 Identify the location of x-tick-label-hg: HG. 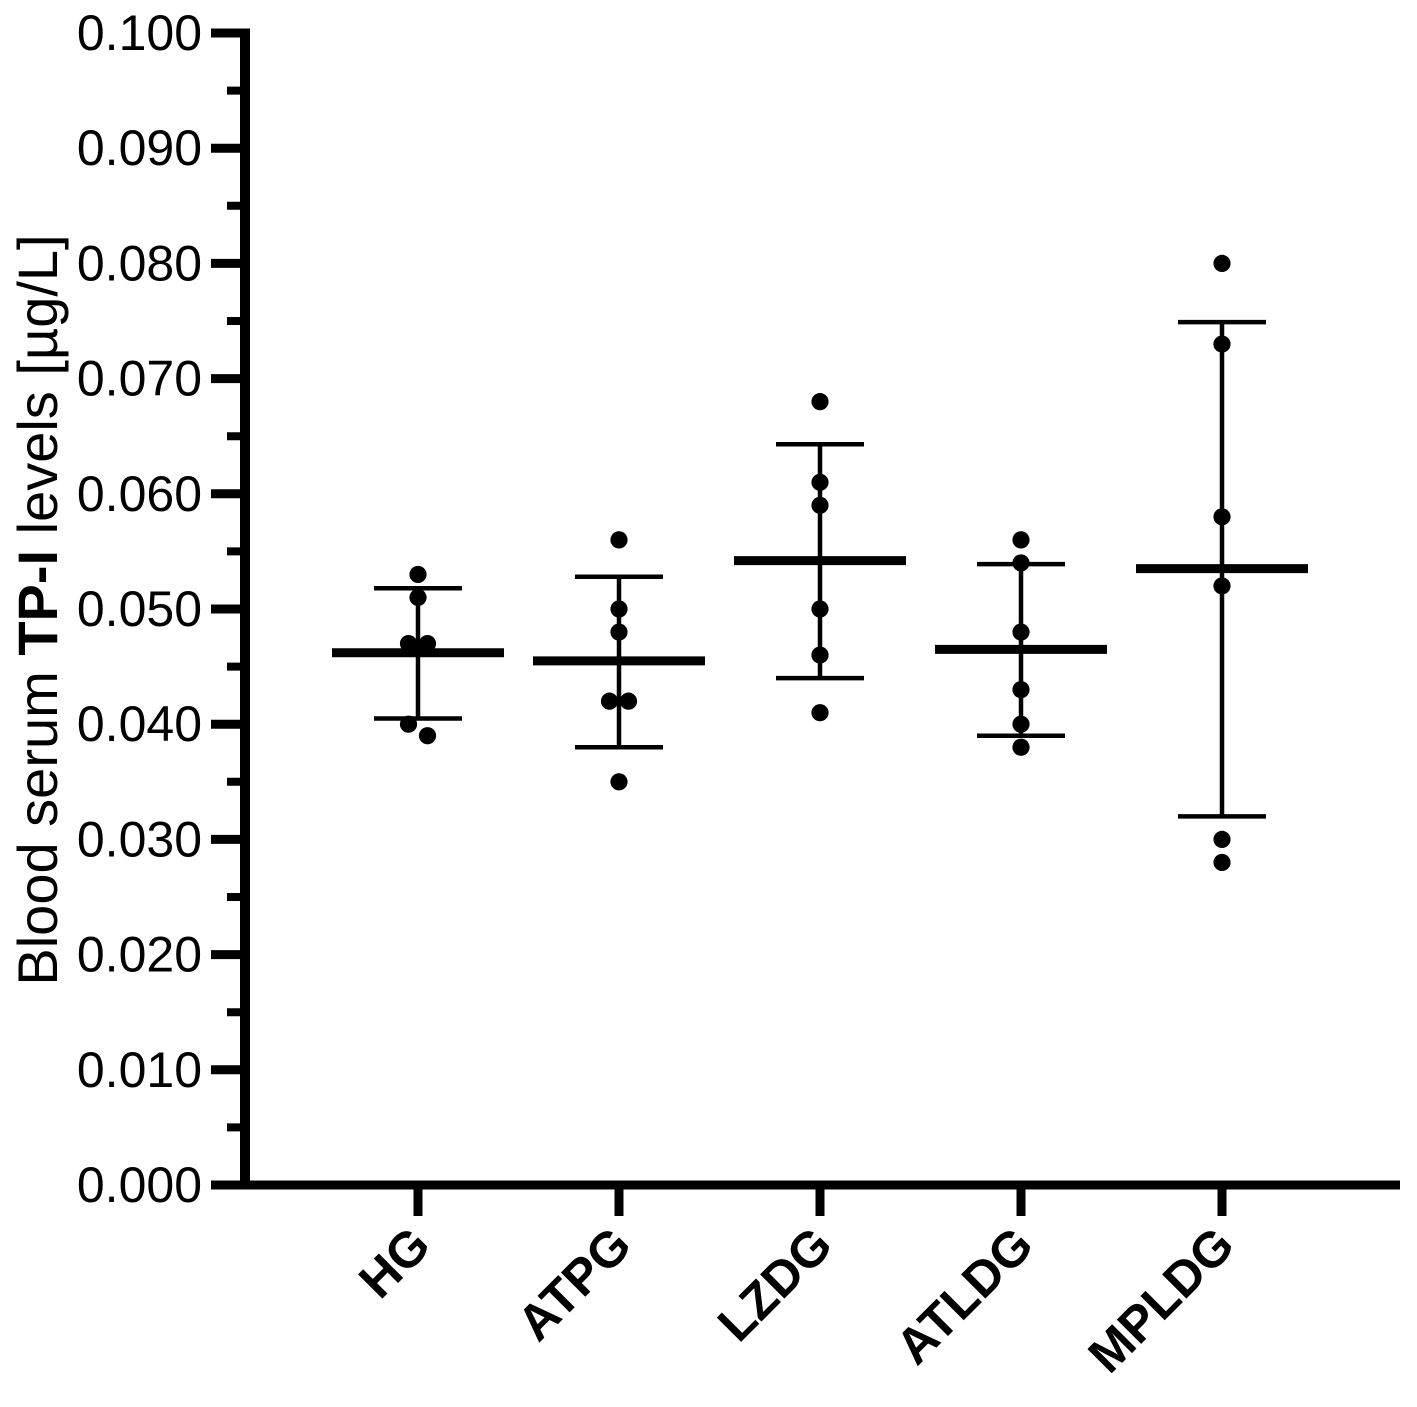
(394, 1262).